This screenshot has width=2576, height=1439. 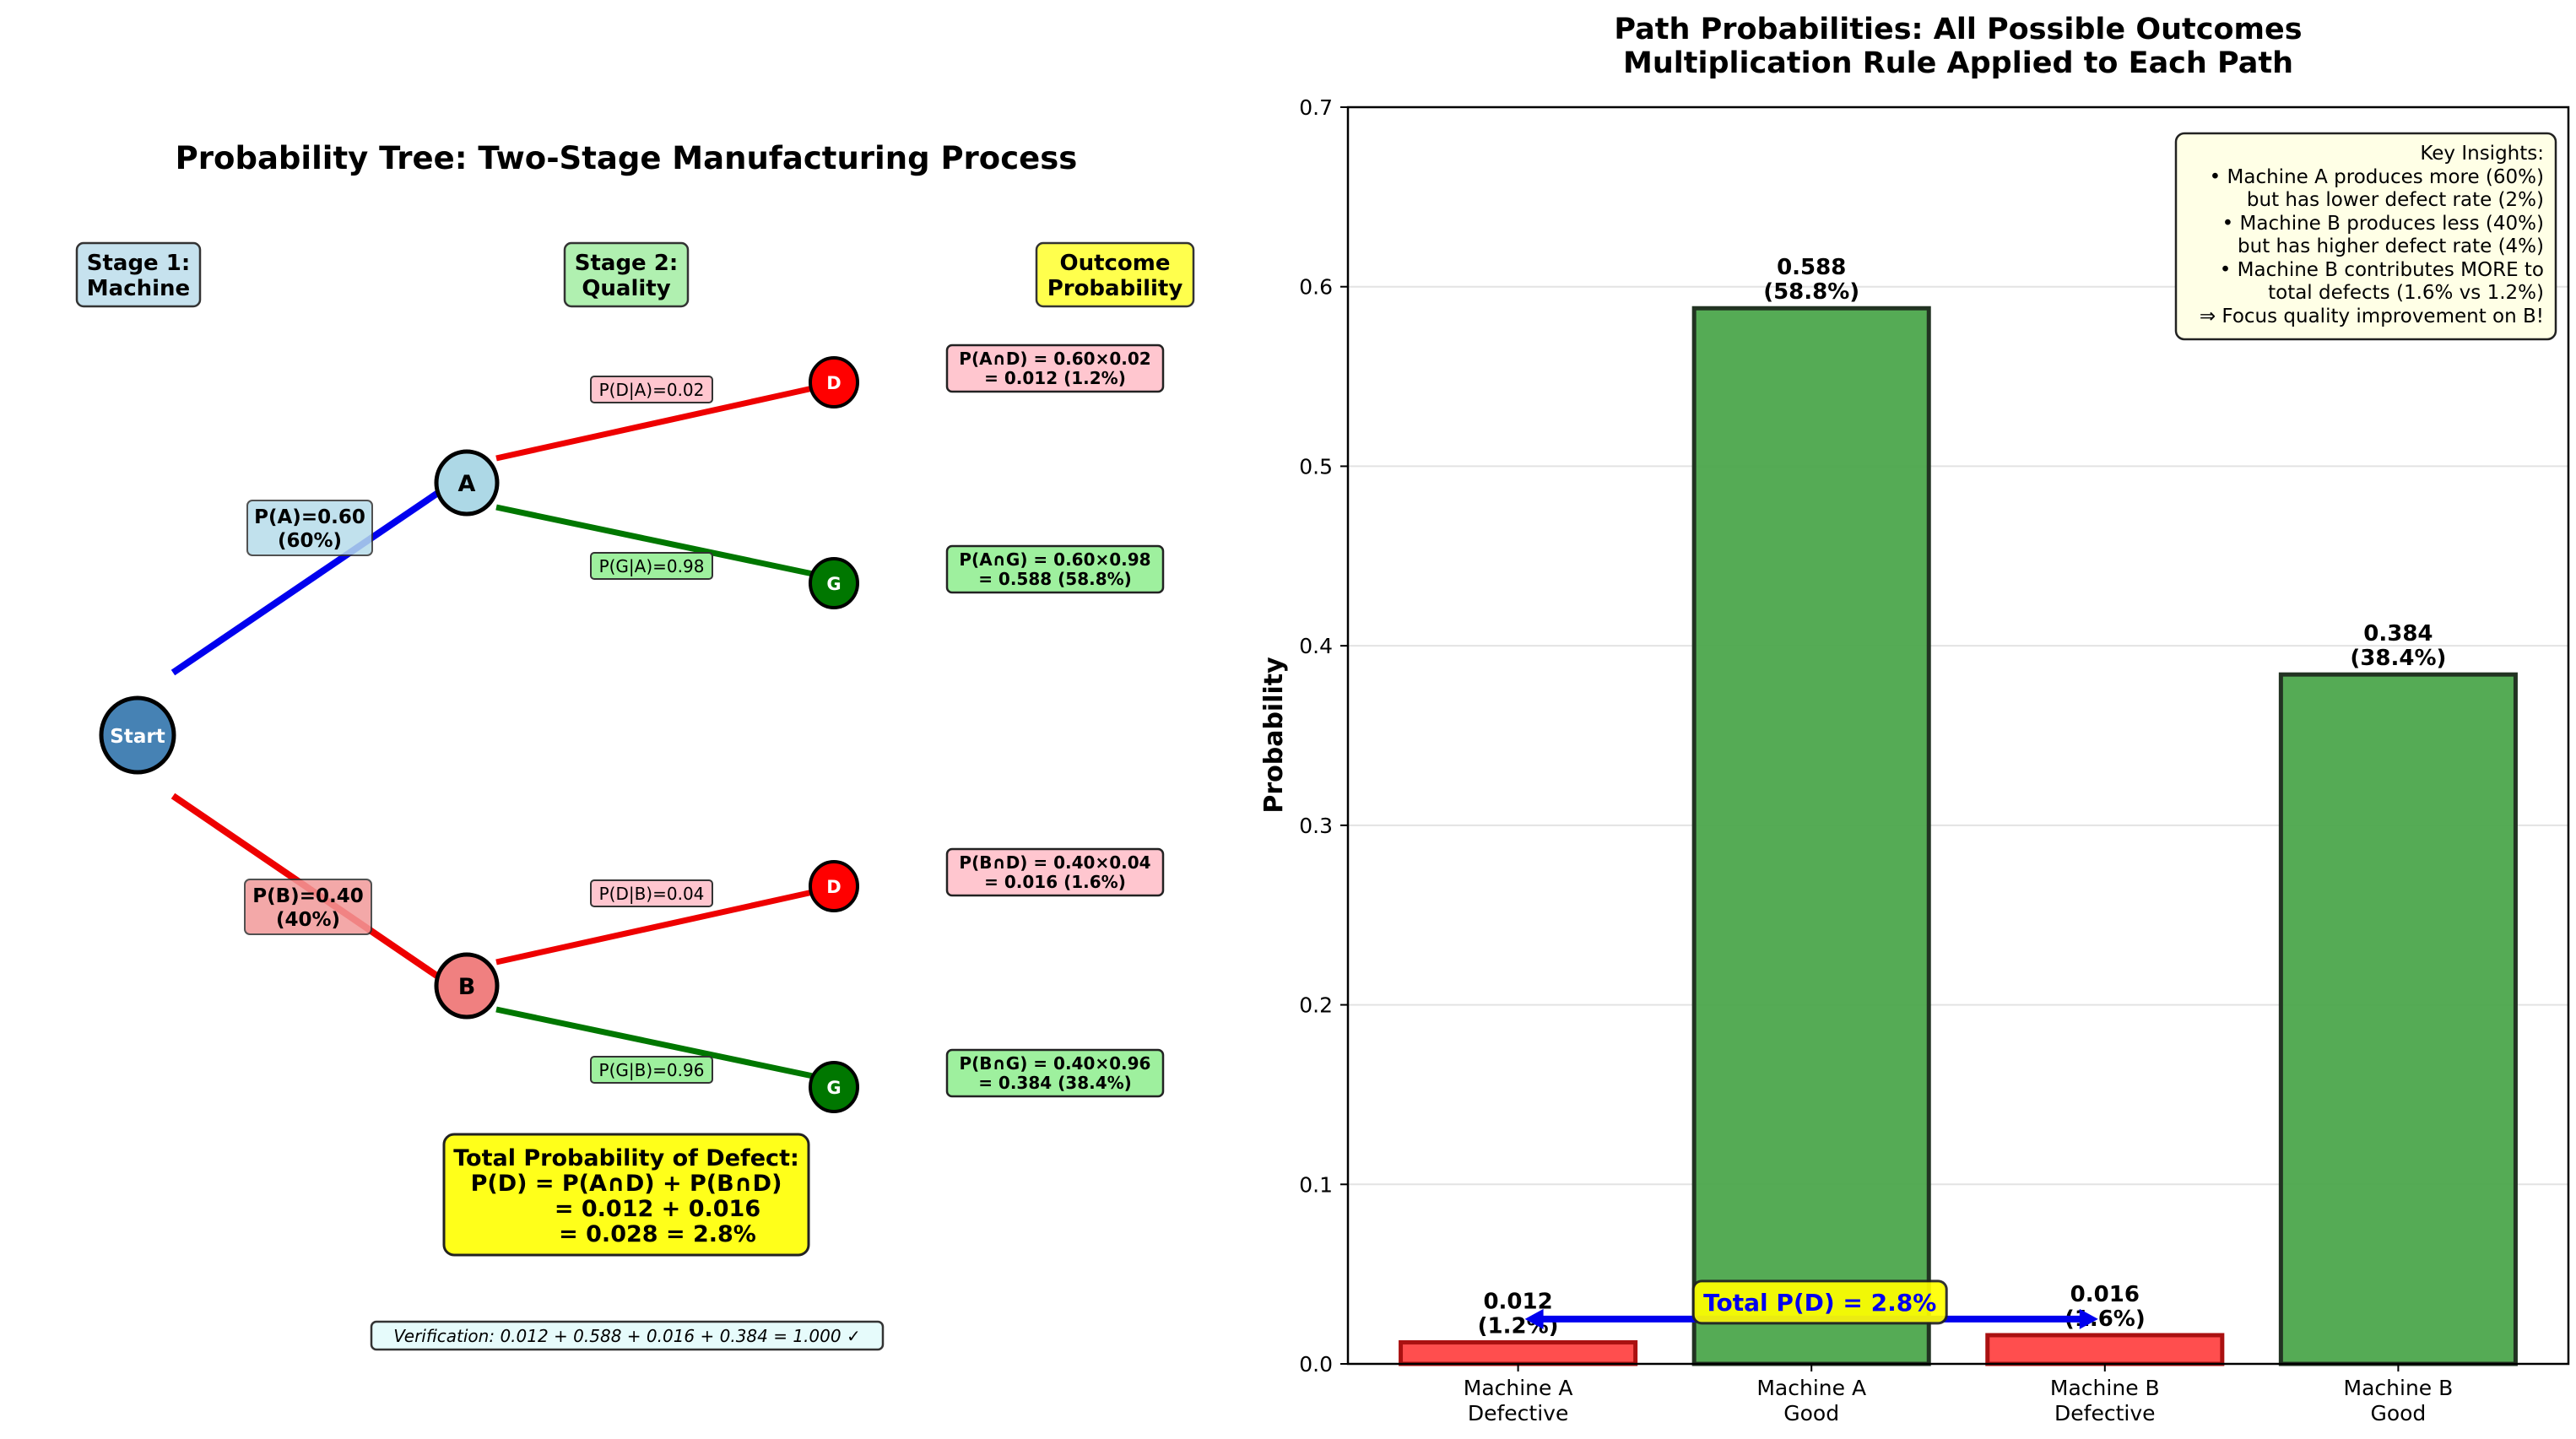 I want to click on bar-value-label: 0.016, so click(x=2105, y=1294).